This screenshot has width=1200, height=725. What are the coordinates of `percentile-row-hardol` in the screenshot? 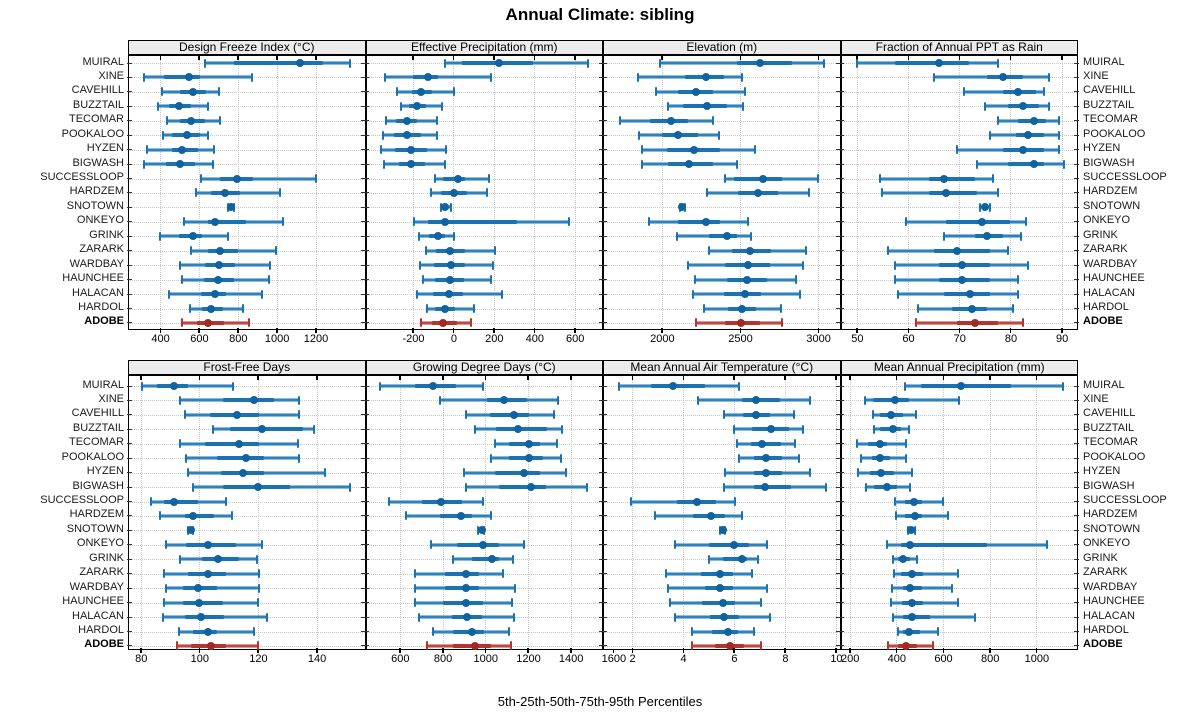 It's located at (960, 512).